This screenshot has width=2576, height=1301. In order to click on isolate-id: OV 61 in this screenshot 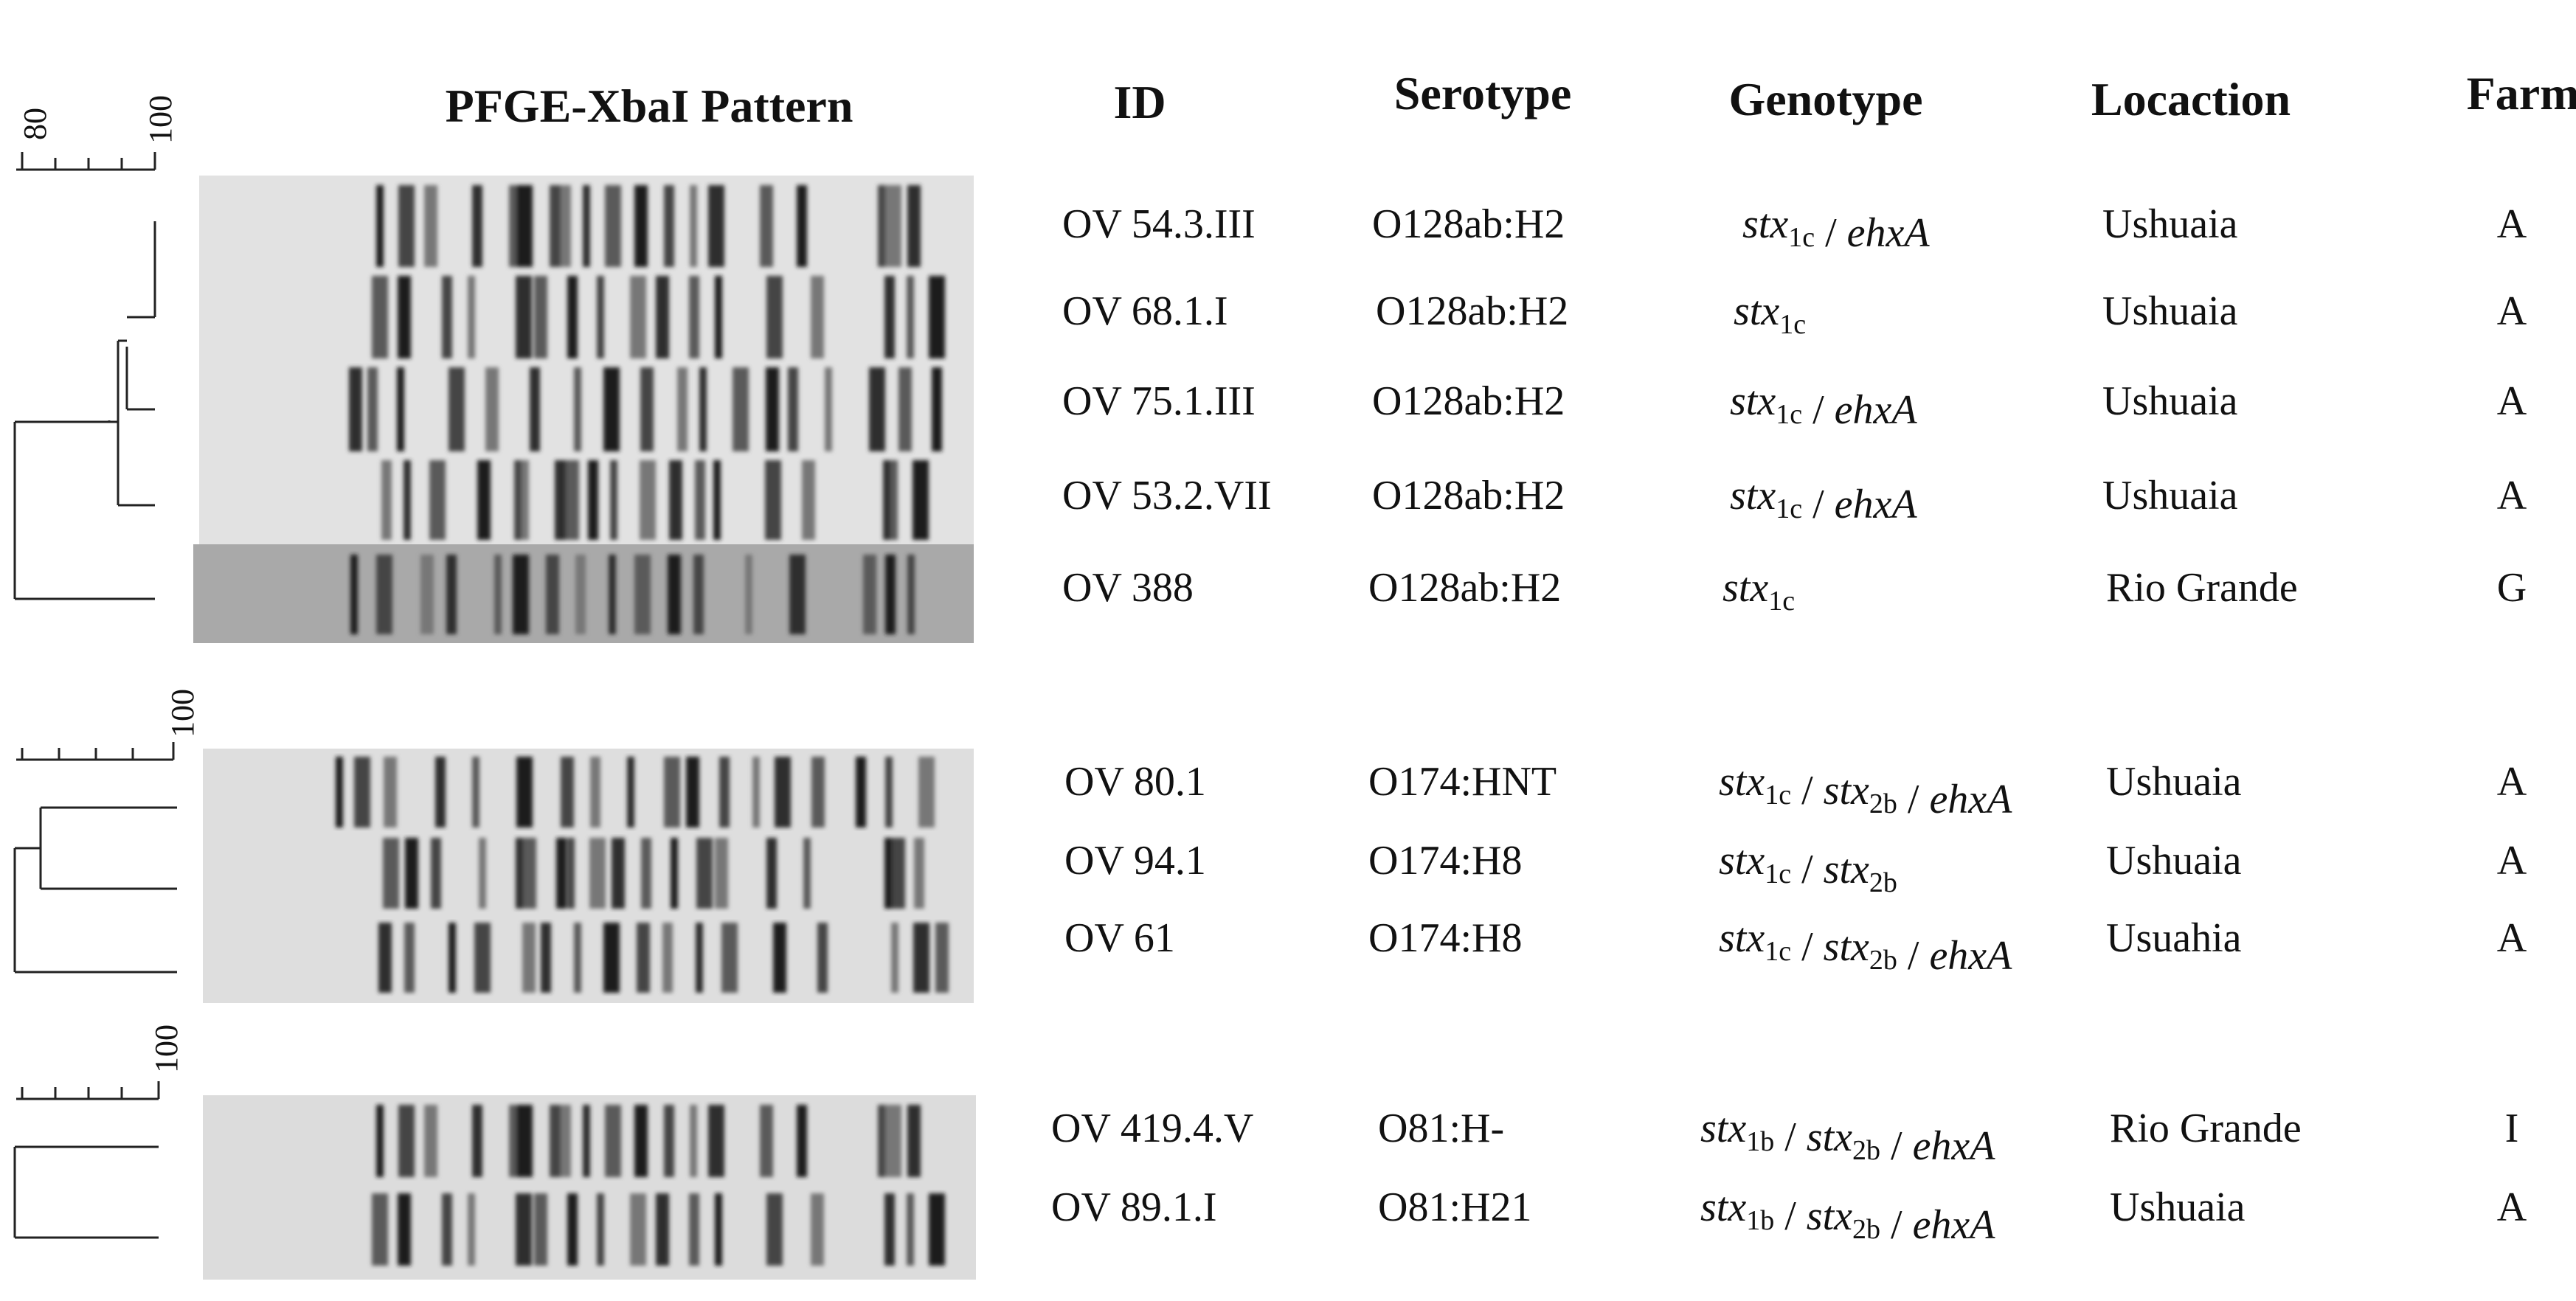, I will do `click(1120, 938)`.